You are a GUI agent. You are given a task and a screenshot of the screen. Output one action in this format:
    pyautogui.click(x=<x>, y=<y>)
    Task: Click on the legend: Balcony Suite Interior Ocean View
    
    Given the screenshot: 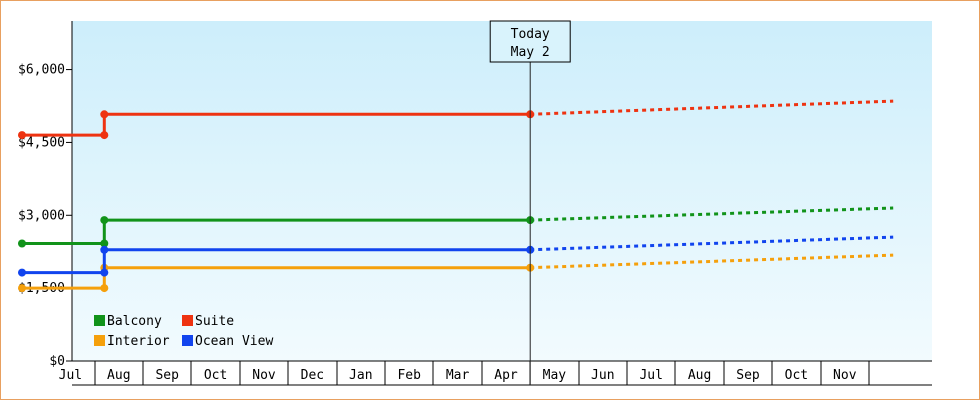 What is the action you would take?
    pyautogui.click(x=183, y=331)
    